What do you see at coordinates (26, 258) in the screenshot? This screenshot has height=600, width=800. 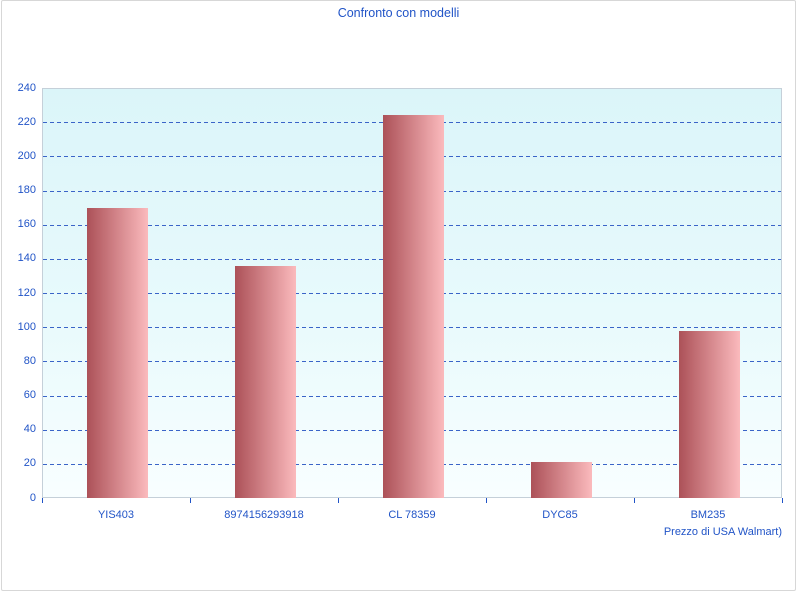 I see `y-tick-label-140: 140` at bounding box center [26, 258].